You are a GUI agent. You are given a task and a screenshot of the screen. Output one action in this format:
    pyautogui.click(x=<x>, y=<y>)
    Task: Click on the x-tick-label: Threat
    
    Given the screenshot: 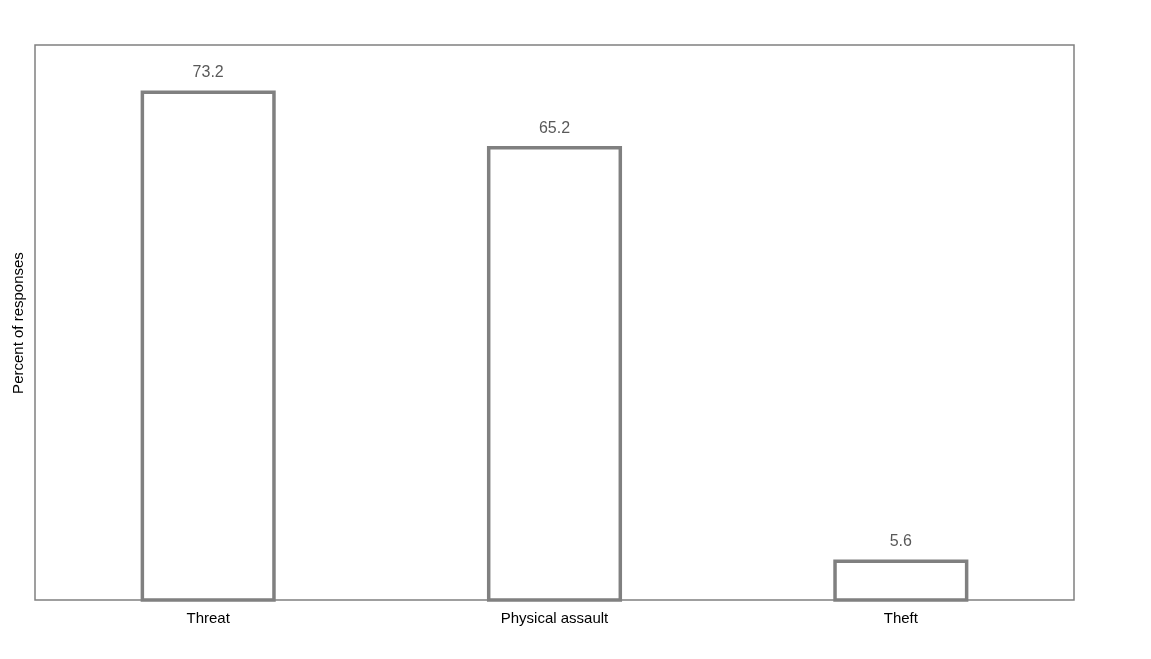 What is the action you would take?
    pyautogui.click(x=208, y=617)
    